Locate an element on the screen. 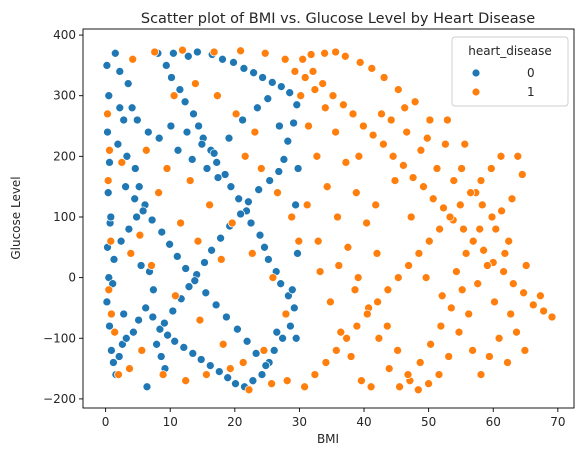  y-tick-label: −200 is located at coordinates (59, 399).